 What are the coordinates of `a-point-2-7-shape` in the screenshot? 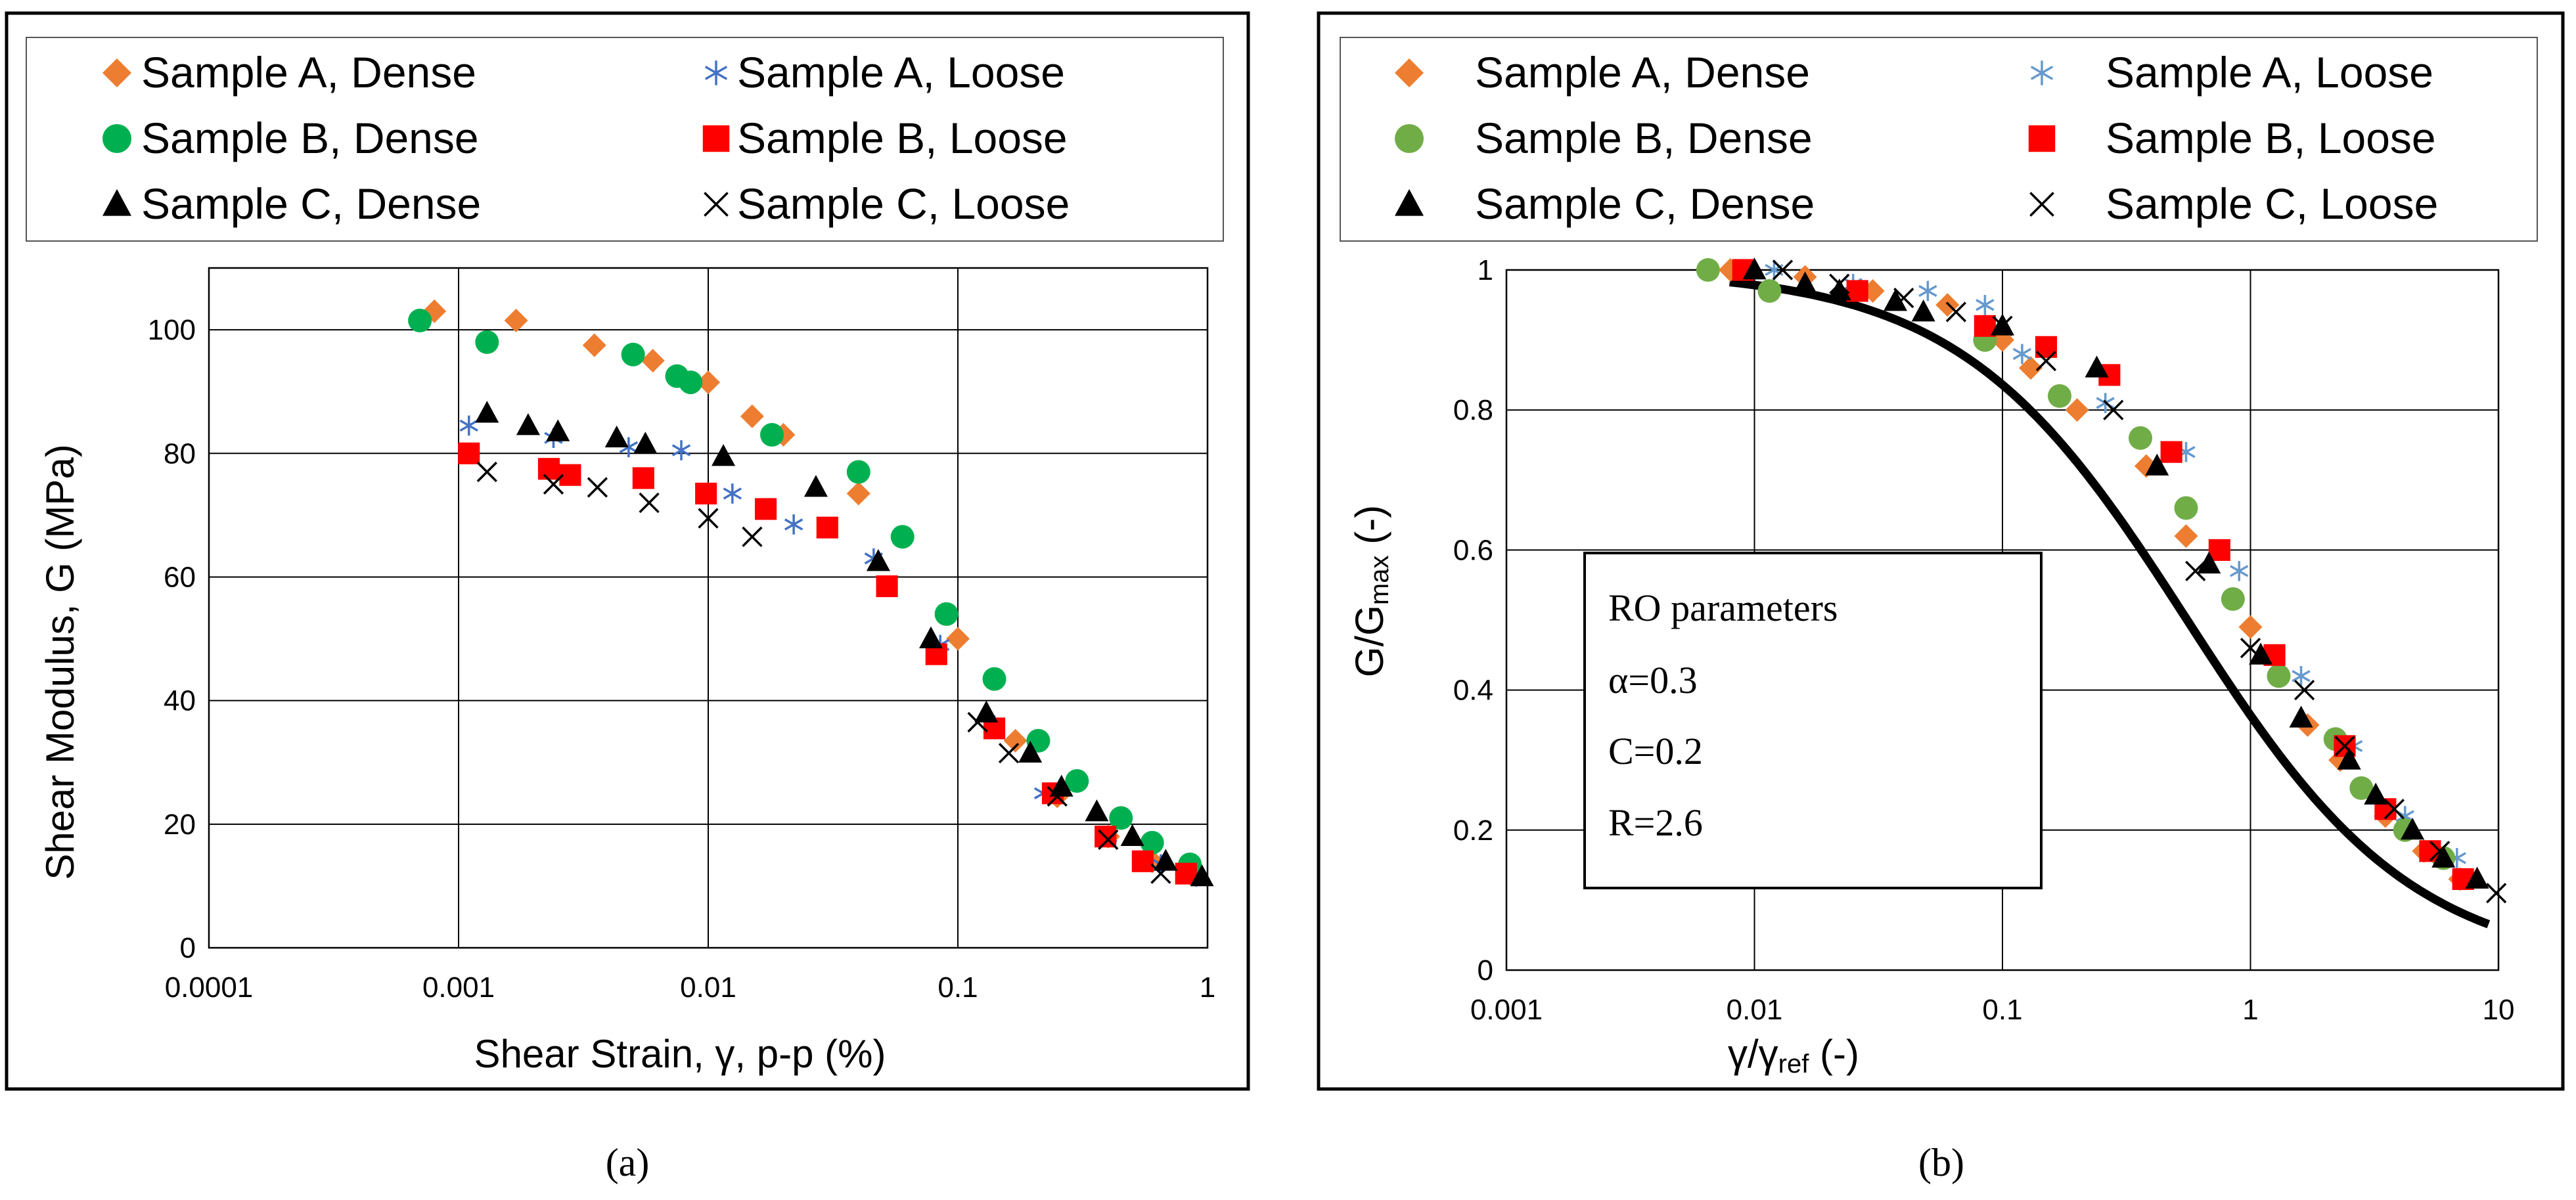 It's located at (902, 537).